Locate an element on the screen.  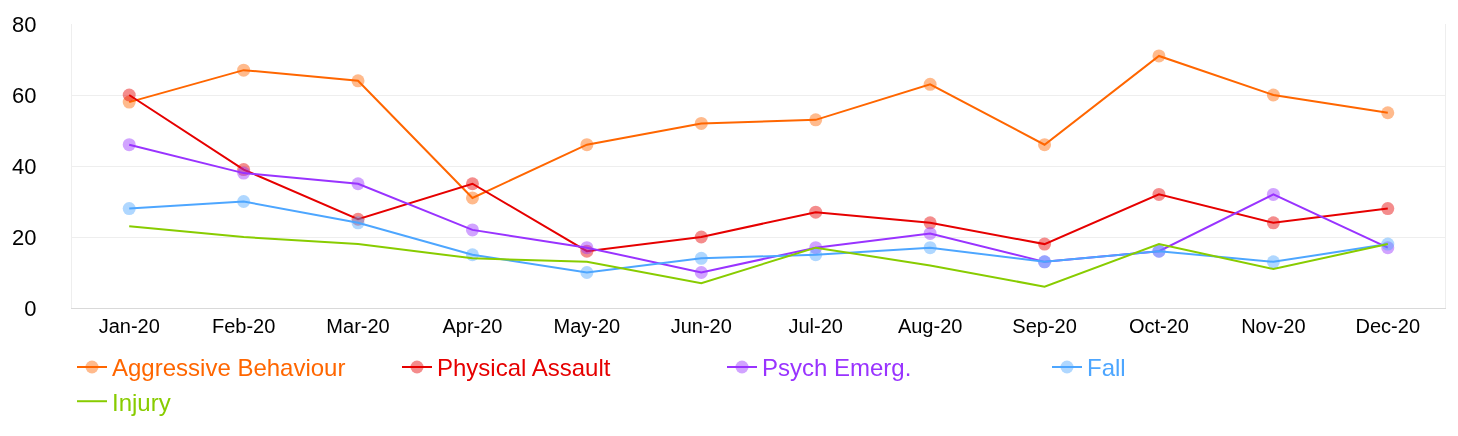
x-tick-label: Sep-20 is located at coordinates (1044, 326).